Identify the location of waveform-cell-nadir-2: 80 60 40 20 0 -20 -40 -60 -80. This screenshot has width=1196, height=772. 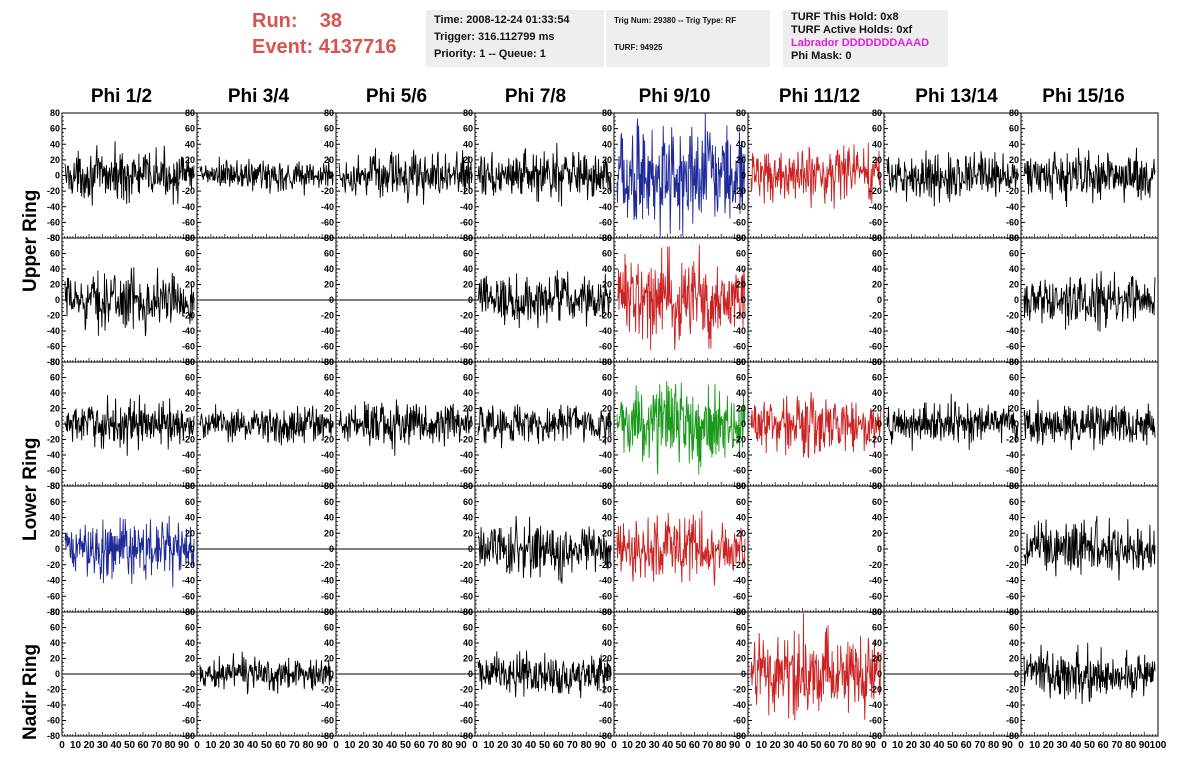
(259, 674).